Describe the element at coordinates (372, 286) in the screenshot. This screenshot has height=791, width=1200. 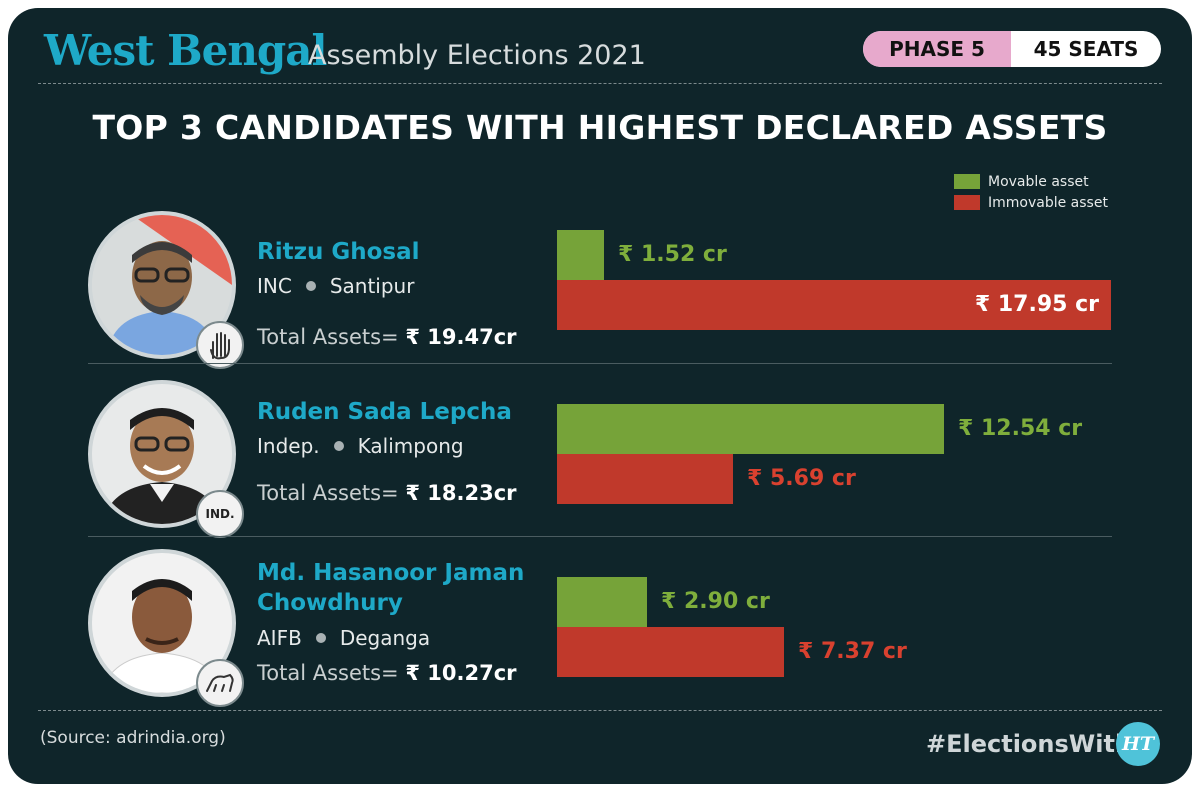
I see `candidate-constituency: Santipur` at that location.